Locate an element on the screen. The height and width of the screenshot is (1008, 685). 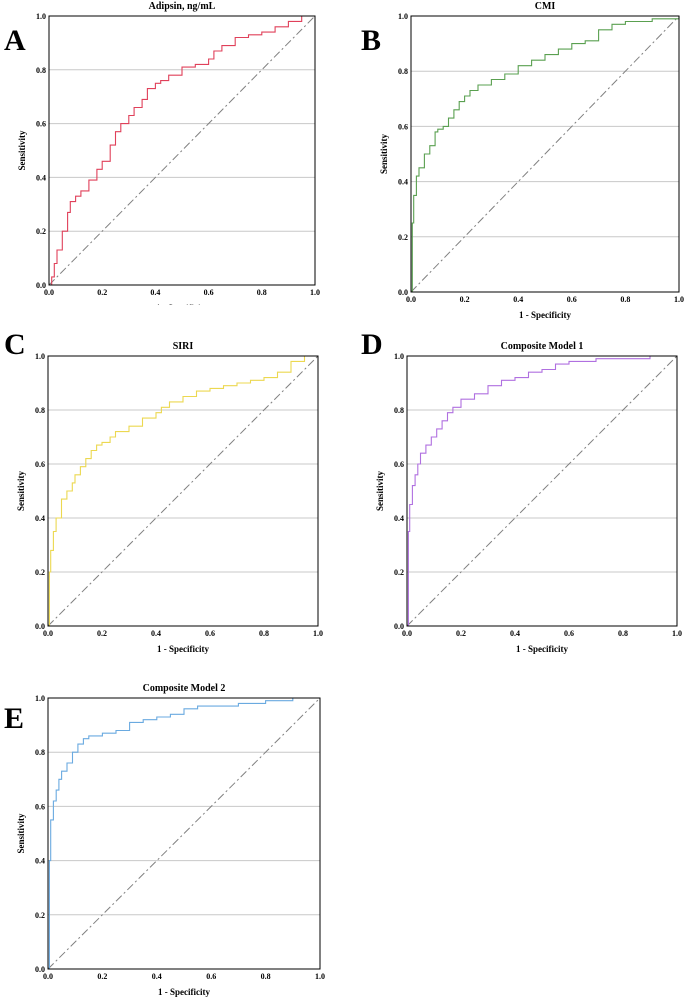
chart-title: SIRI is located at coordinates (183, 346).